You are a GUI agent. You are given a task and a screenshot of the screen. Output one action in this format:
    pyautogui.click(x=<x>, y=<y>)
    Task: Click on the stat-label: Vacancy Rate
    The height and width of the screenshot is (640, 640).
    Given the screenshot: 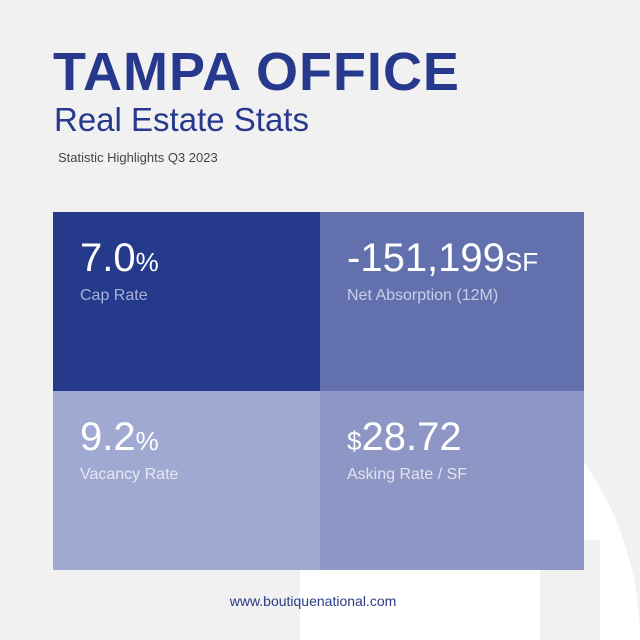 What is the action you would take?
    pyautogui.click(x=129, y=474)
    